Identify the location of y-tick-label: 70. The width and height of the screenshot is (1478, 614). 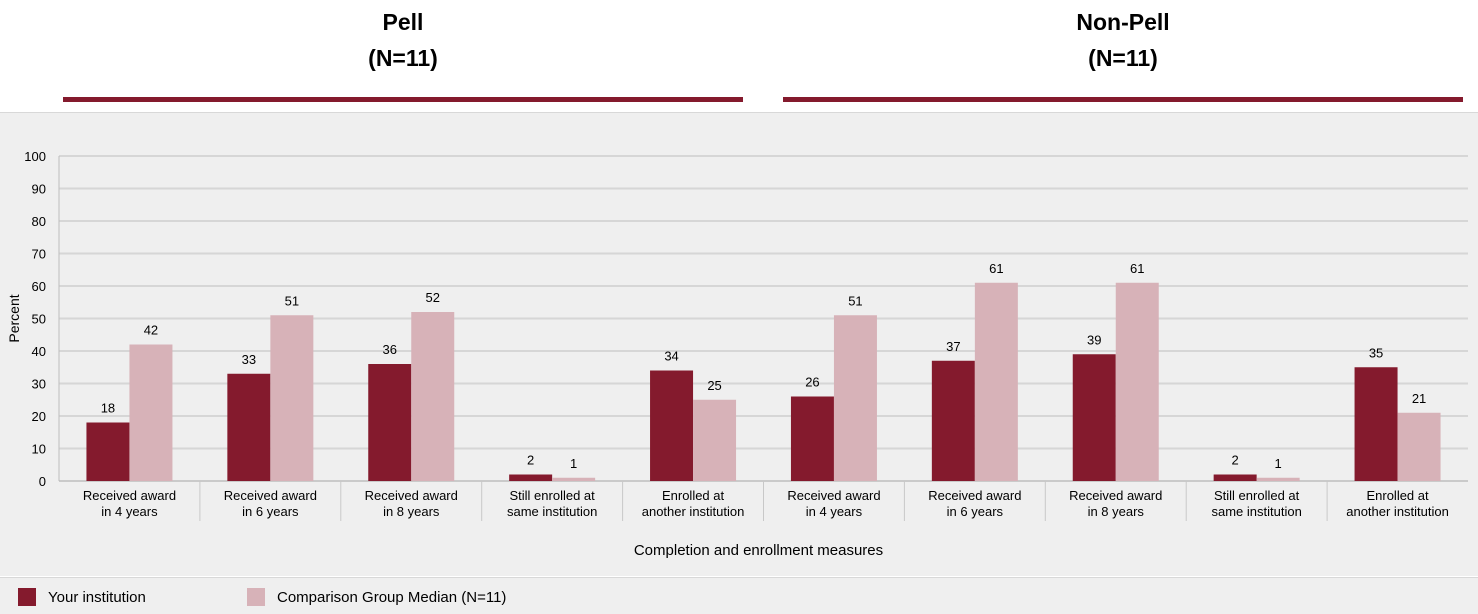
(39, 254).